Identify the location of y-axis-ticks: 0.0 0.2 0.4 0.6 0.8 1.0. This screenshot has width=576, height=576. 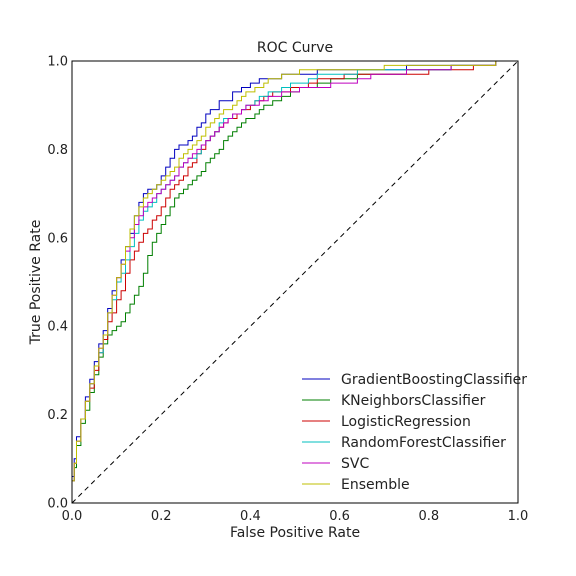
(57, 283).